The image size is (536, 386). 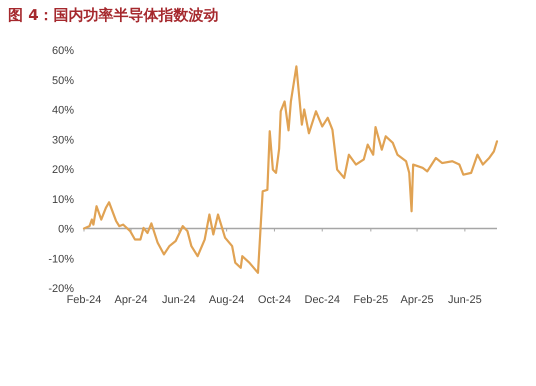 I want to click on x-tick-label: Jun-25, so click(x=465, y=300).